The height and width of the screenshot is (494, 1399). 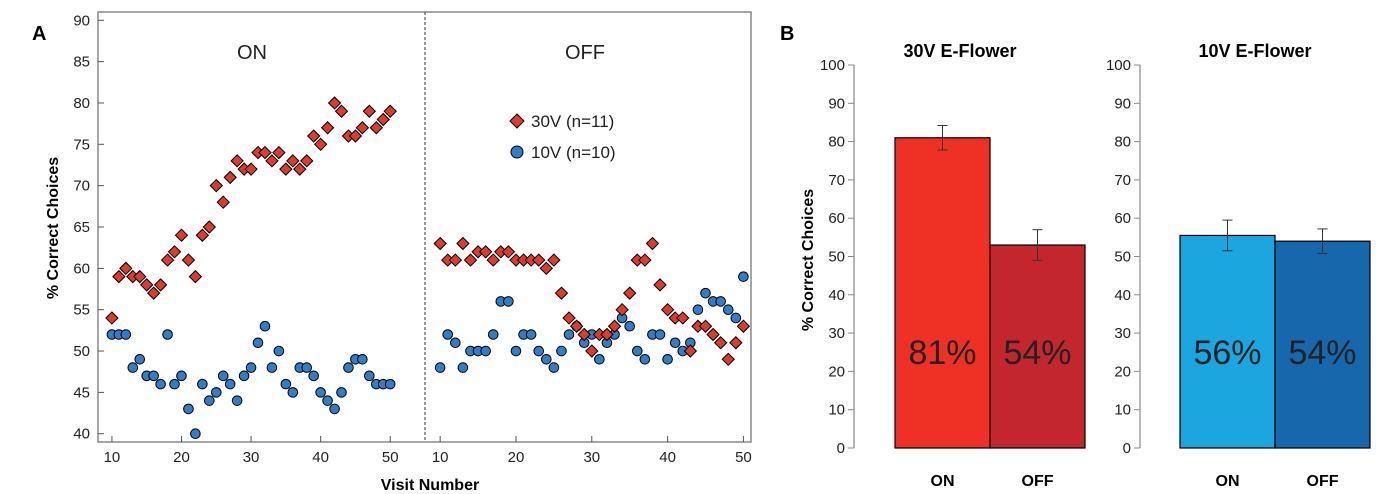 I want to click on legend-entry-30v: 30V (n=11), so click(x=572, y=121).